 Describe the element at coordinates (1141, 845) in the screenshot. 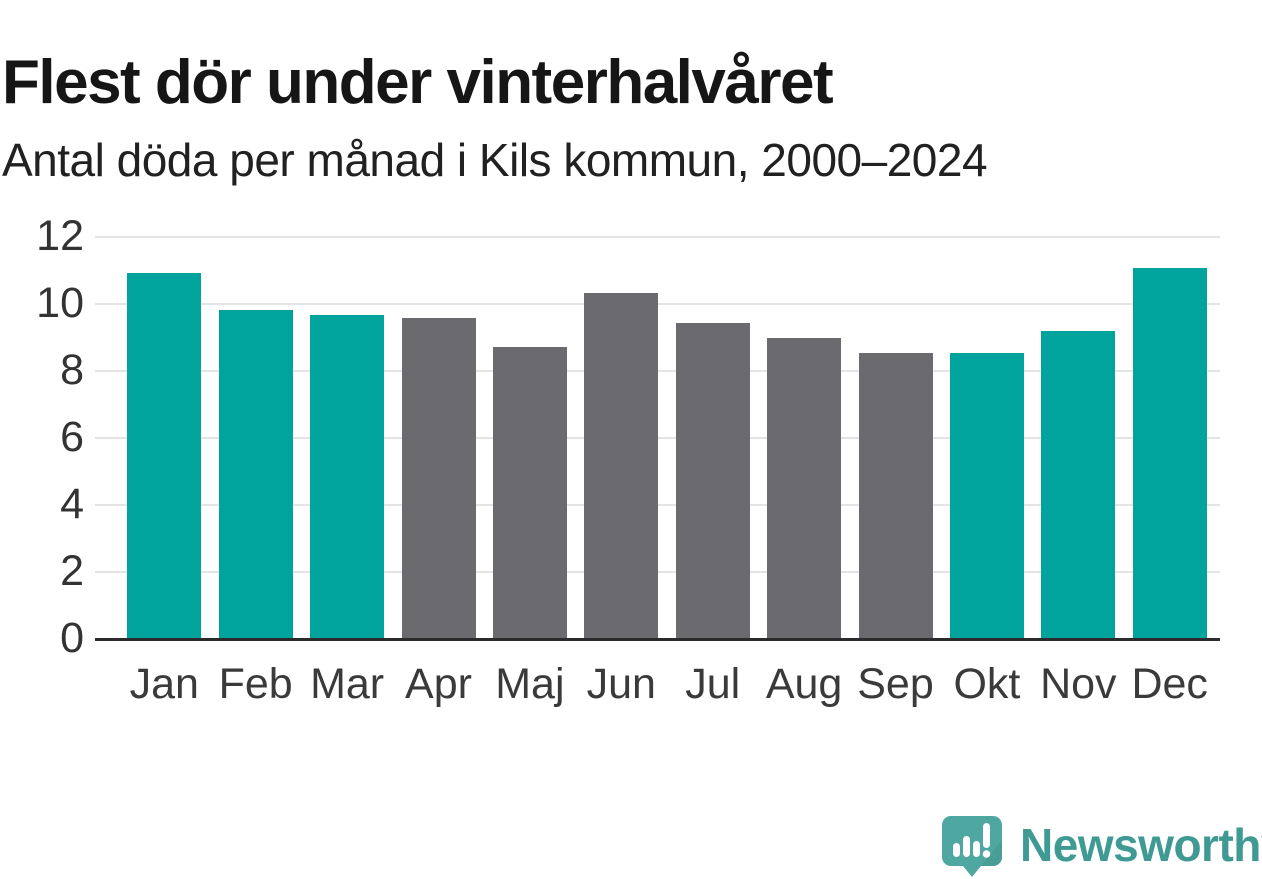

I see `newsworthy-logo-text: Newsworthy` at that location.